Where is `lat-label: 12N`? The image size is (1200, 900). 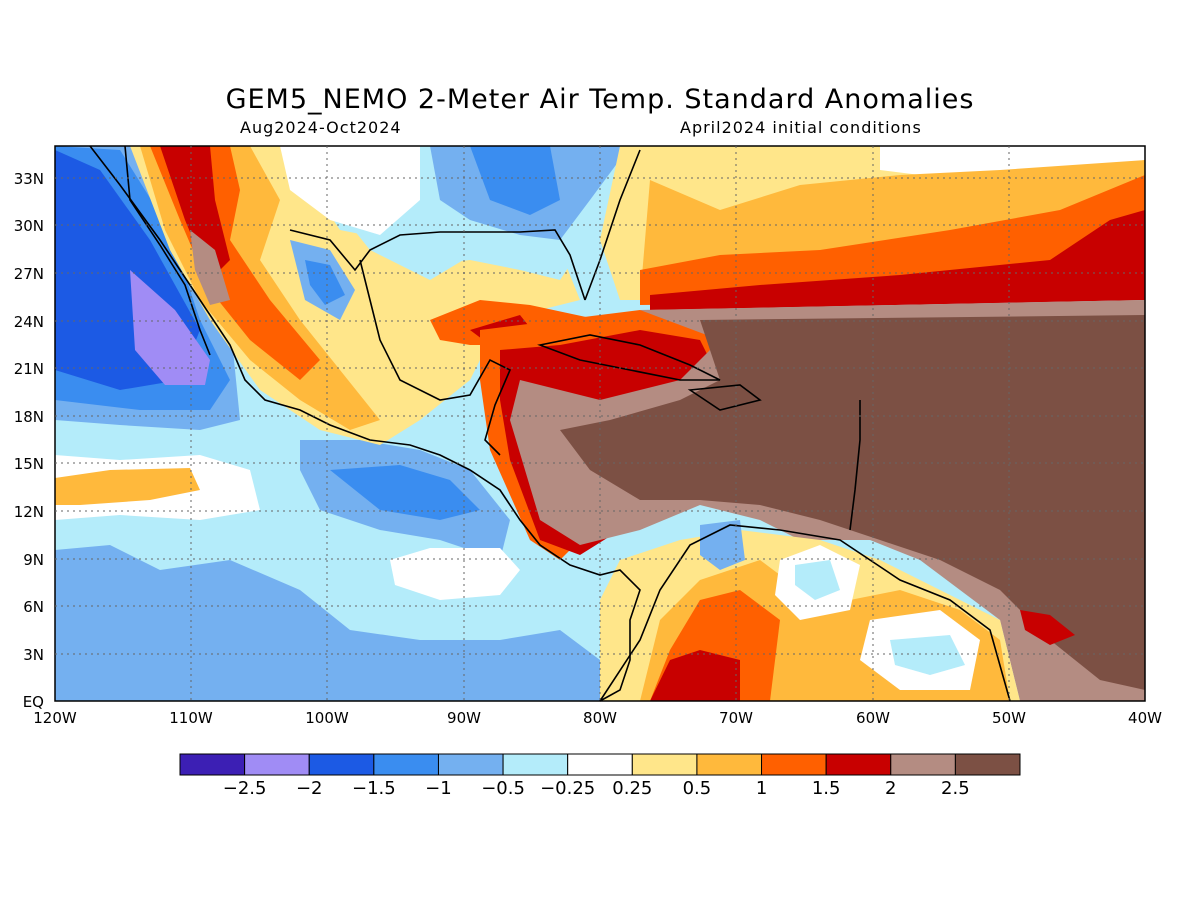
lat-label: 12N is located at coordinates (29, 512).